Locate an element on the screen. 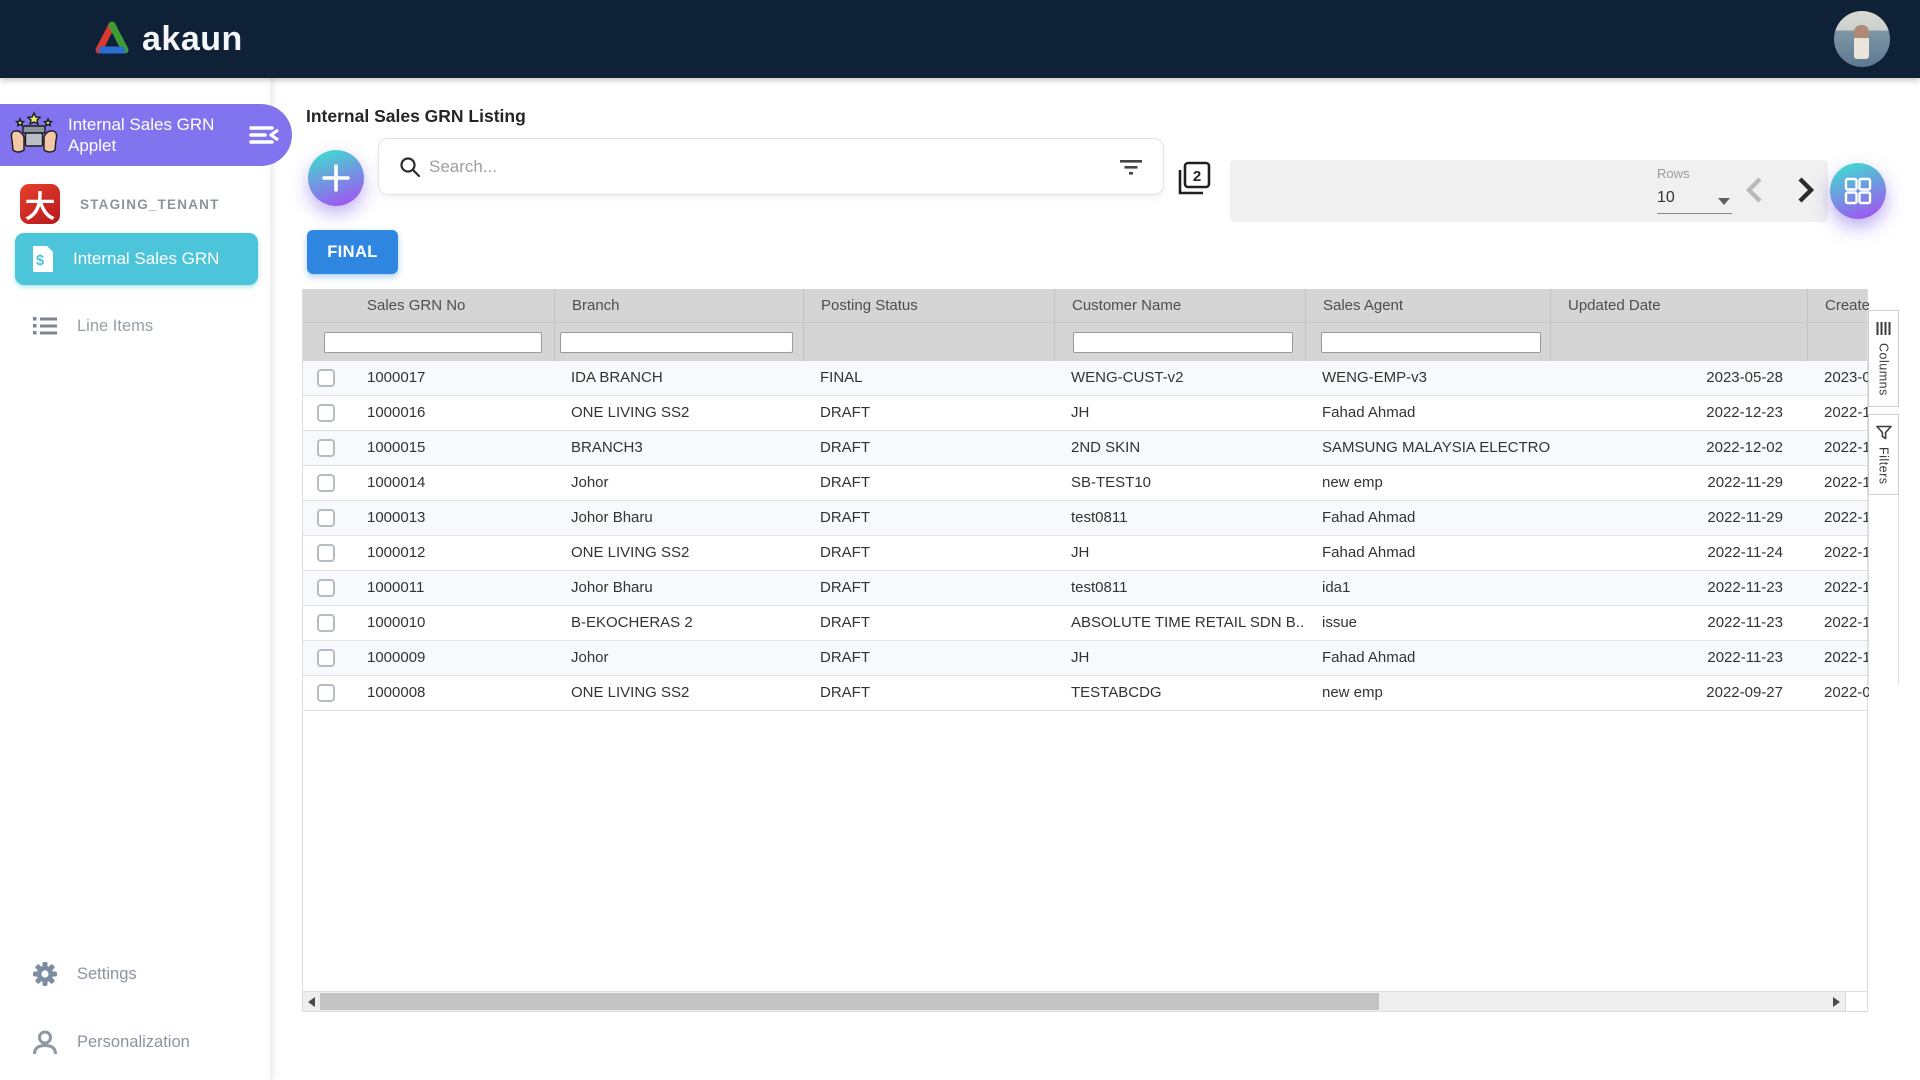 The image size is (1920, 1080). tab-filters: Filters is located at coordinates (1883, 454).